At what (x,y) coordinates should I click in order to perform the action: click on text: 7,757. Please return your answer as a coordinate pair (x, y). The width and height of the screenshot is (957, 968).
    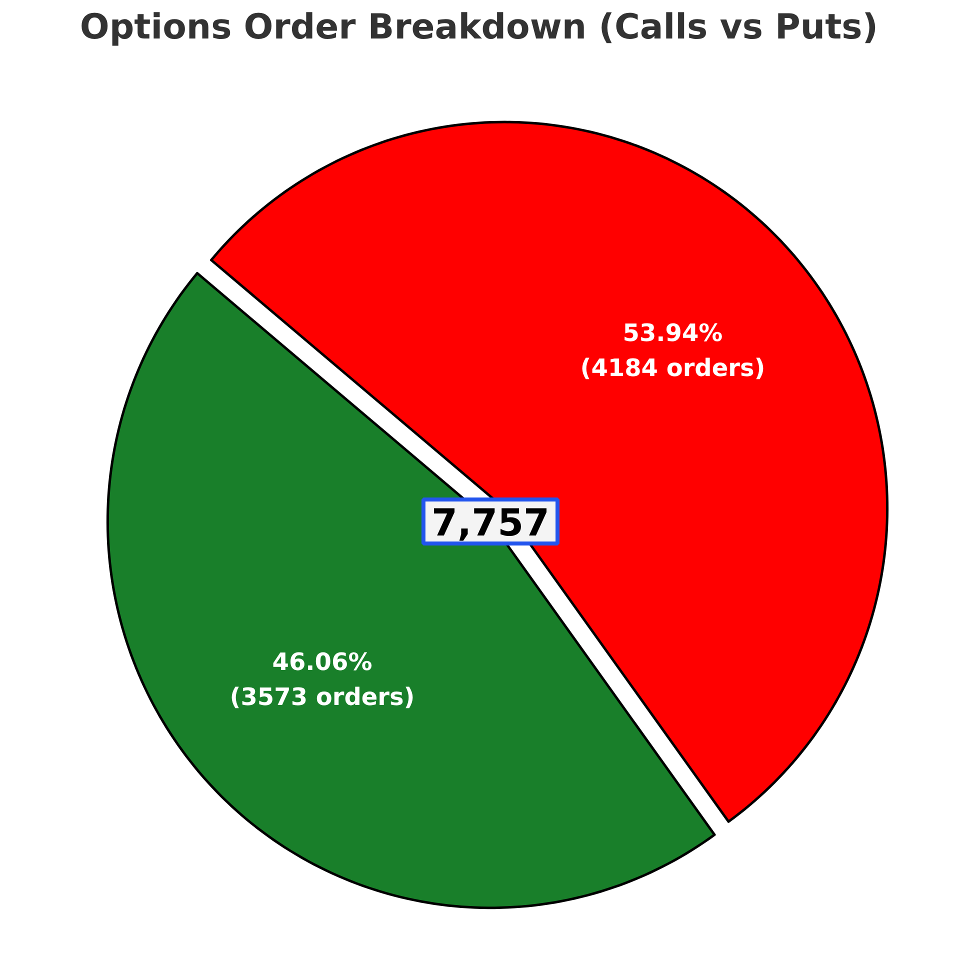
    Looking at the image, I should click on (490, 522).